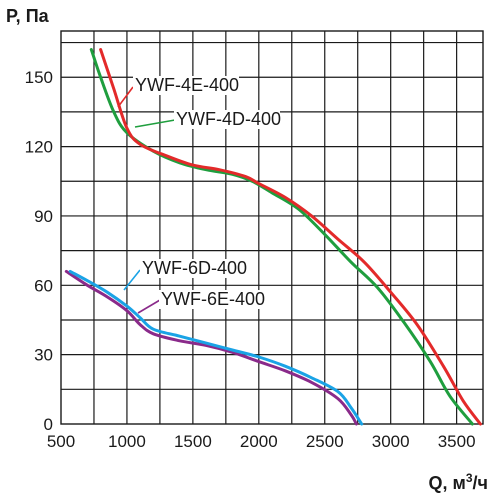  Describe the element at coordinates (39, 147) in the screenshot. I see `y-tick-label: 120` at that location.